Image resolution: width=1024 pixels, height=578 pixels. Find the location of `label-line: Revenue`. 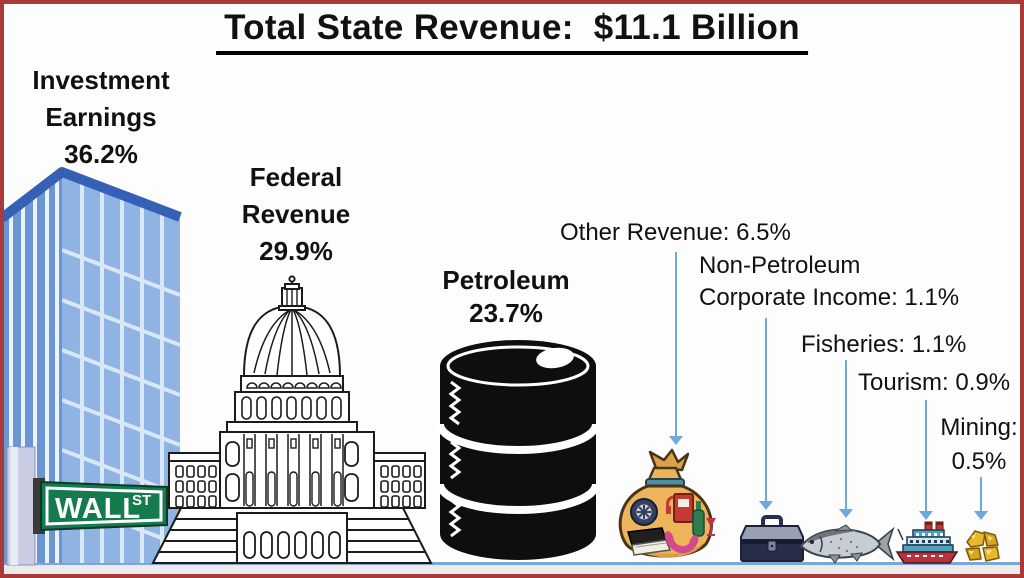

label-line: Revenue is located at coordinates (296, 214).